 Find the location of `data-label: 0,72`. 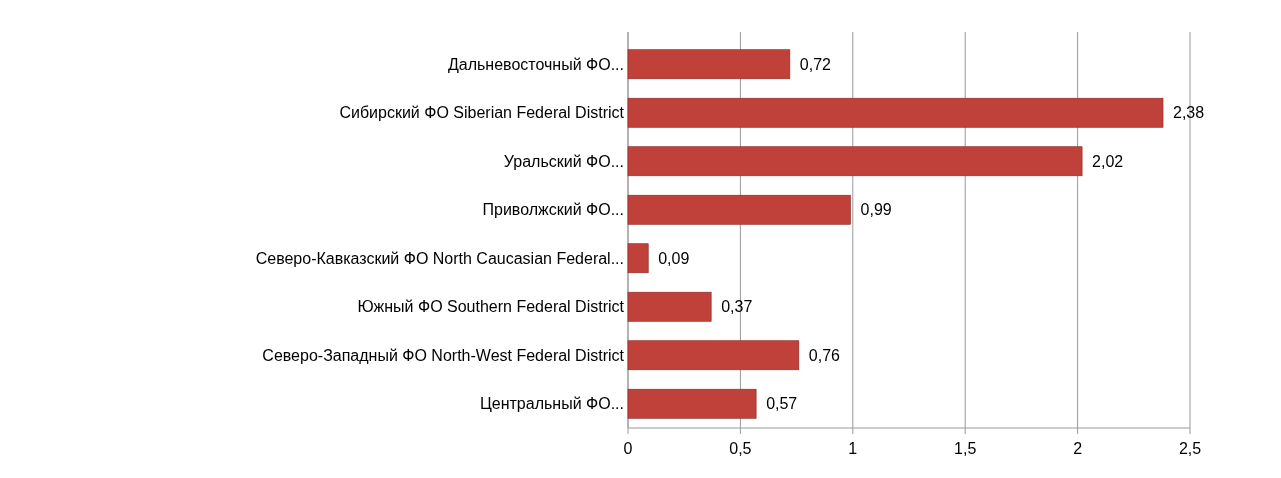

data-label: 0,72 is located at coordinates (815, 64).